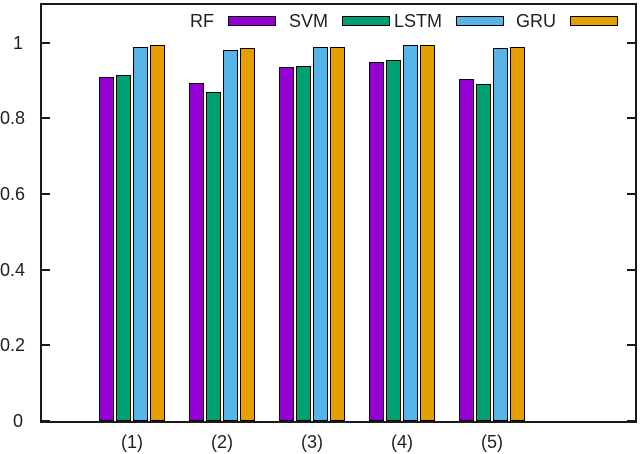  I want to click on x-axis-tick-label: (3), so click(312, 442).